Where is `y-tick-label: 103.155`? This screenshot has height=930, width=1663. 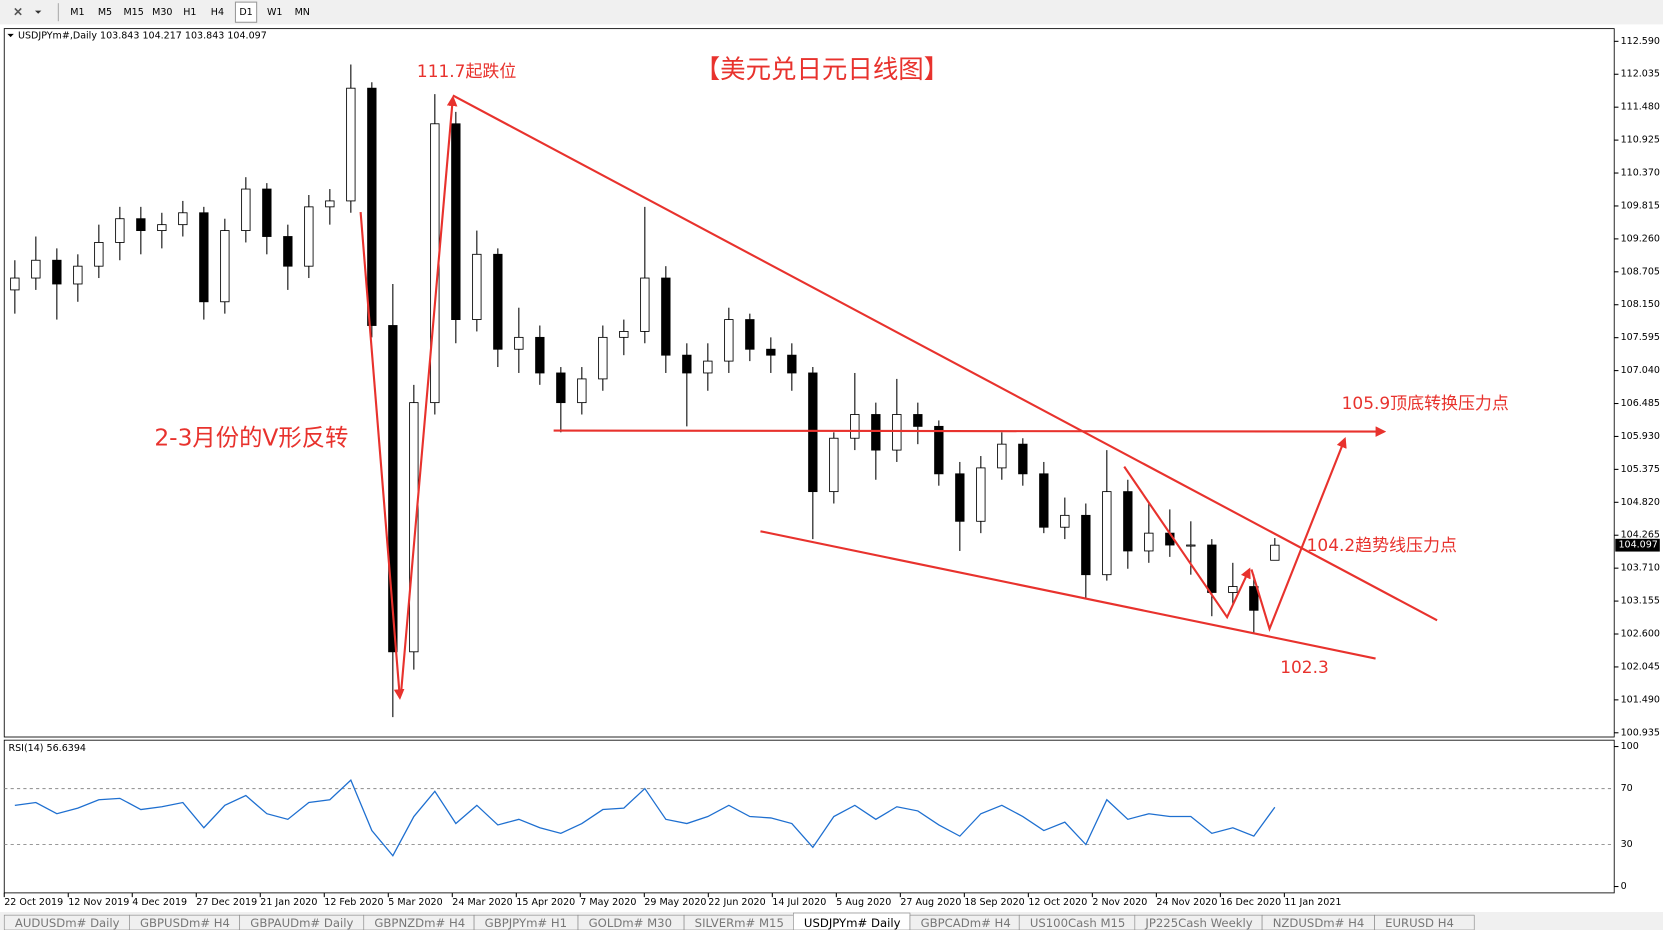
y-tick-label: 103.155 is located at coordinates (1640, 601).